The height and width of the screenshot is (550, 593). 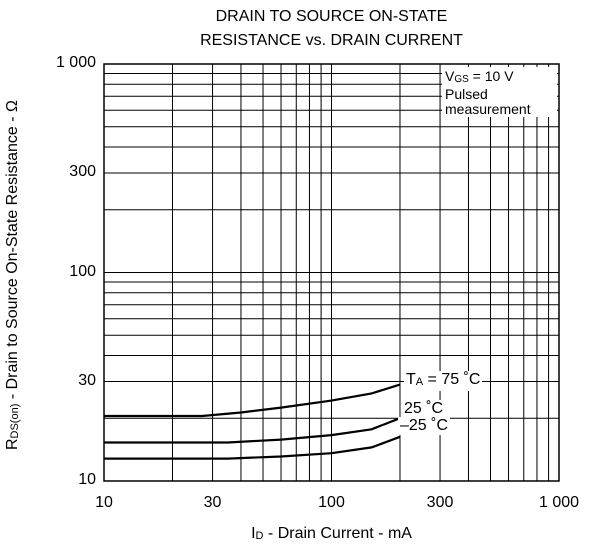 I want to click on x-axis-label: ID - Drain Current - mA, so click(x=331, y=534).